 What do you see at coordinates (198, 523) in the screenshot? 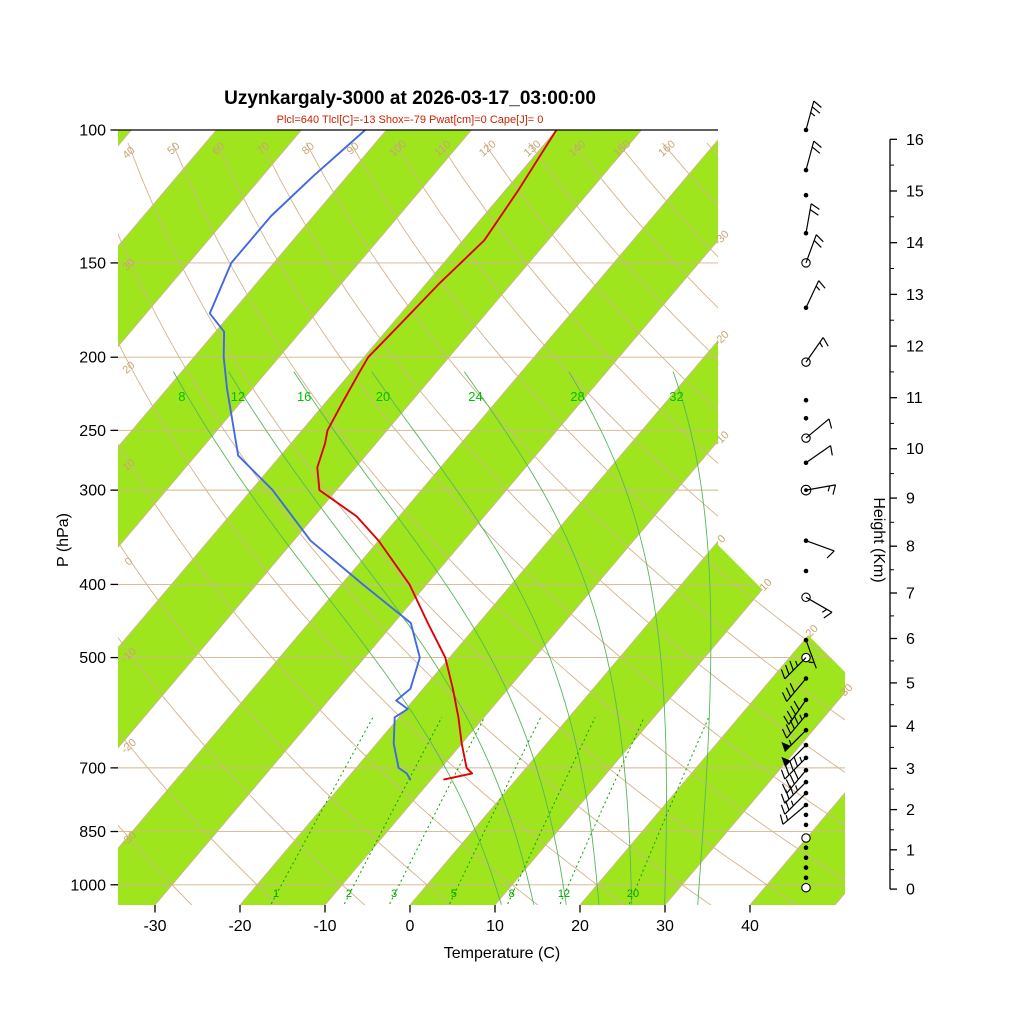
I see `dry-adiabat` at bounding box center [198, 523].